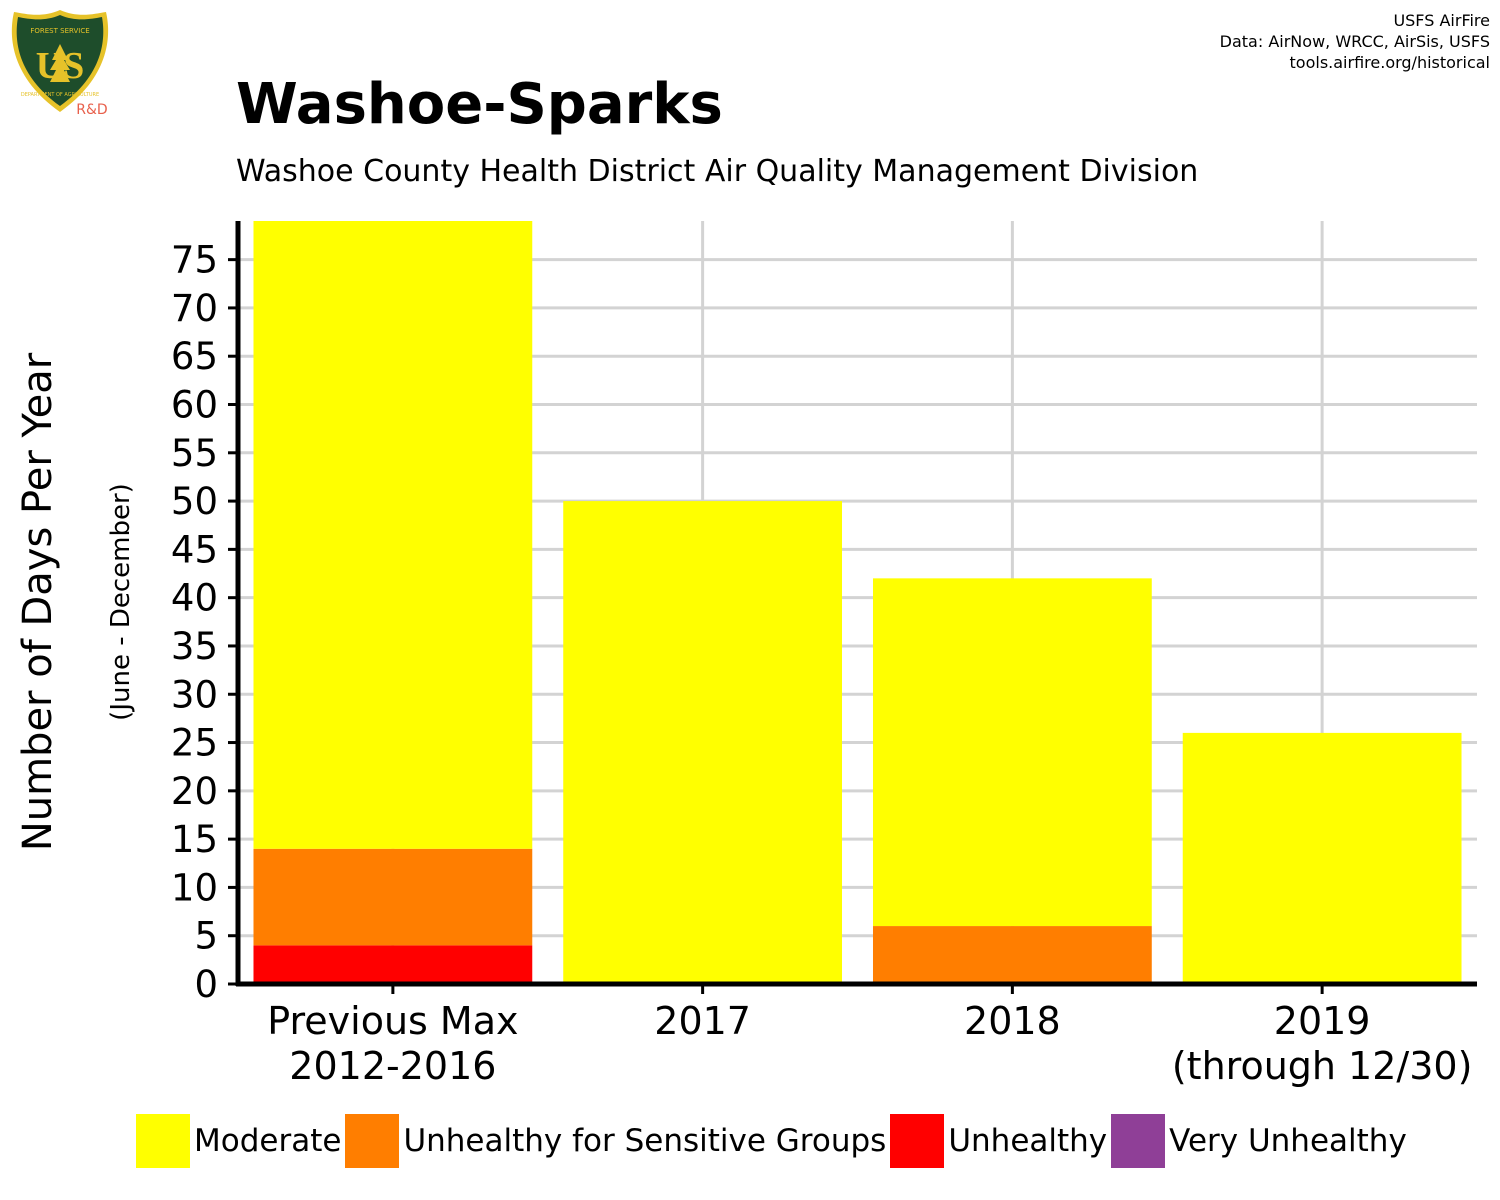 This screenshot has height=1200, width=1500. Describe the element at coordinates (194, 743) in the screenshot. I see `y-tick-label: 25` at that location.